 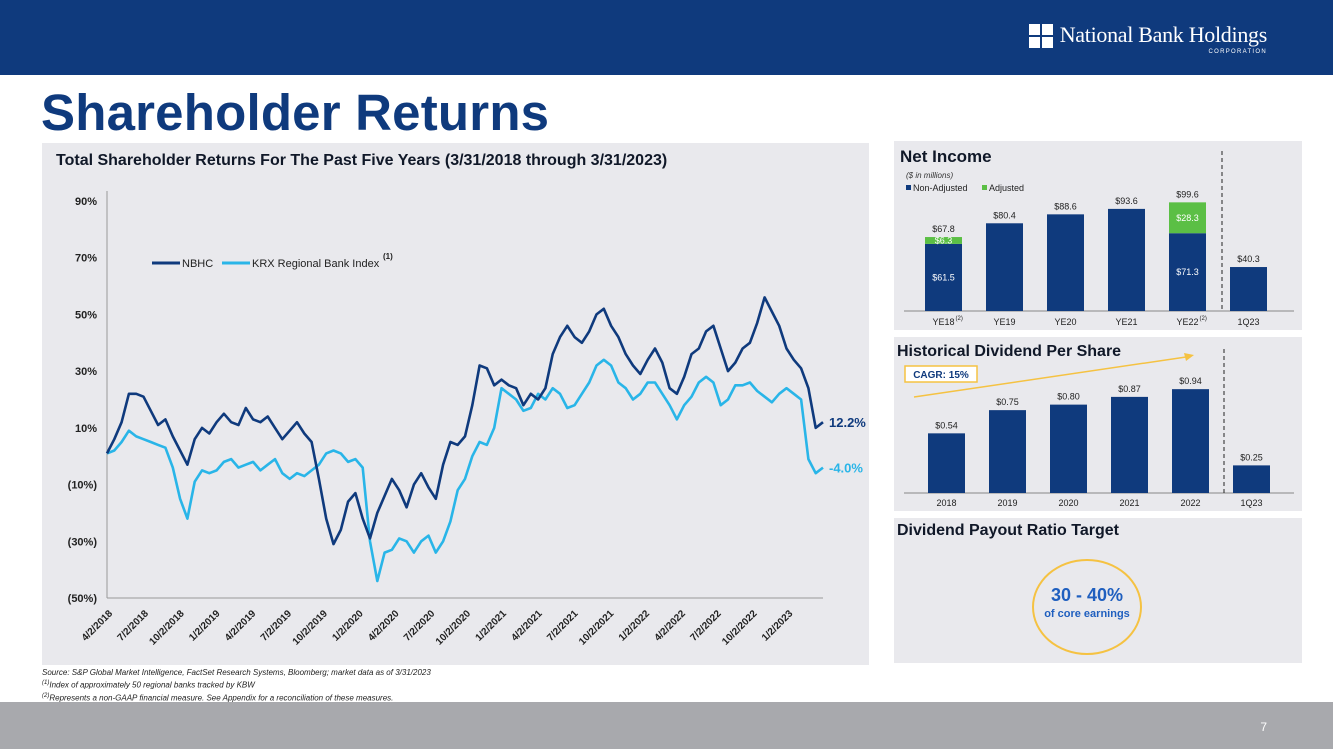 I want to click on payout-circle: 30 - 40% of core earnings, so click(x=1087, y=607).